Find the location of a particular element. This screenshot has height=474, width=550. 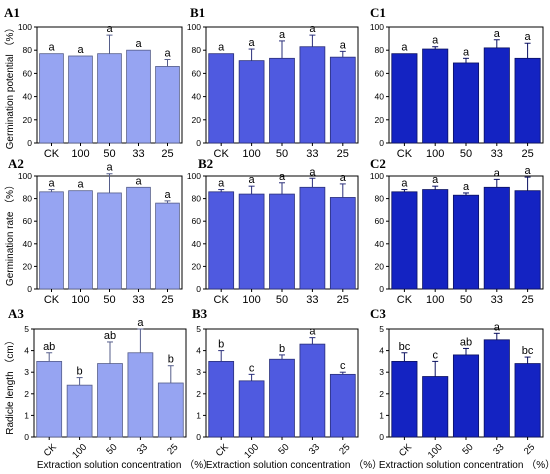

chart-panel-B2: 0 20 40 60 80 100 a CK a 100 a 50 a 33 a 25 is located at coordinates (273, 236).